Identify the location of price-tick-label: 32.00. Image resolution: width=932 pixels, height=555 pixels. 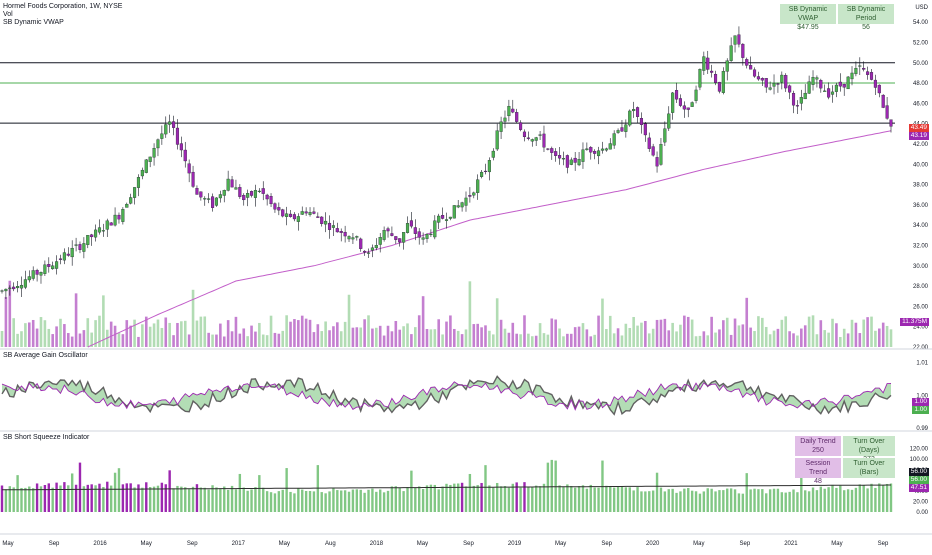
(921, 246).